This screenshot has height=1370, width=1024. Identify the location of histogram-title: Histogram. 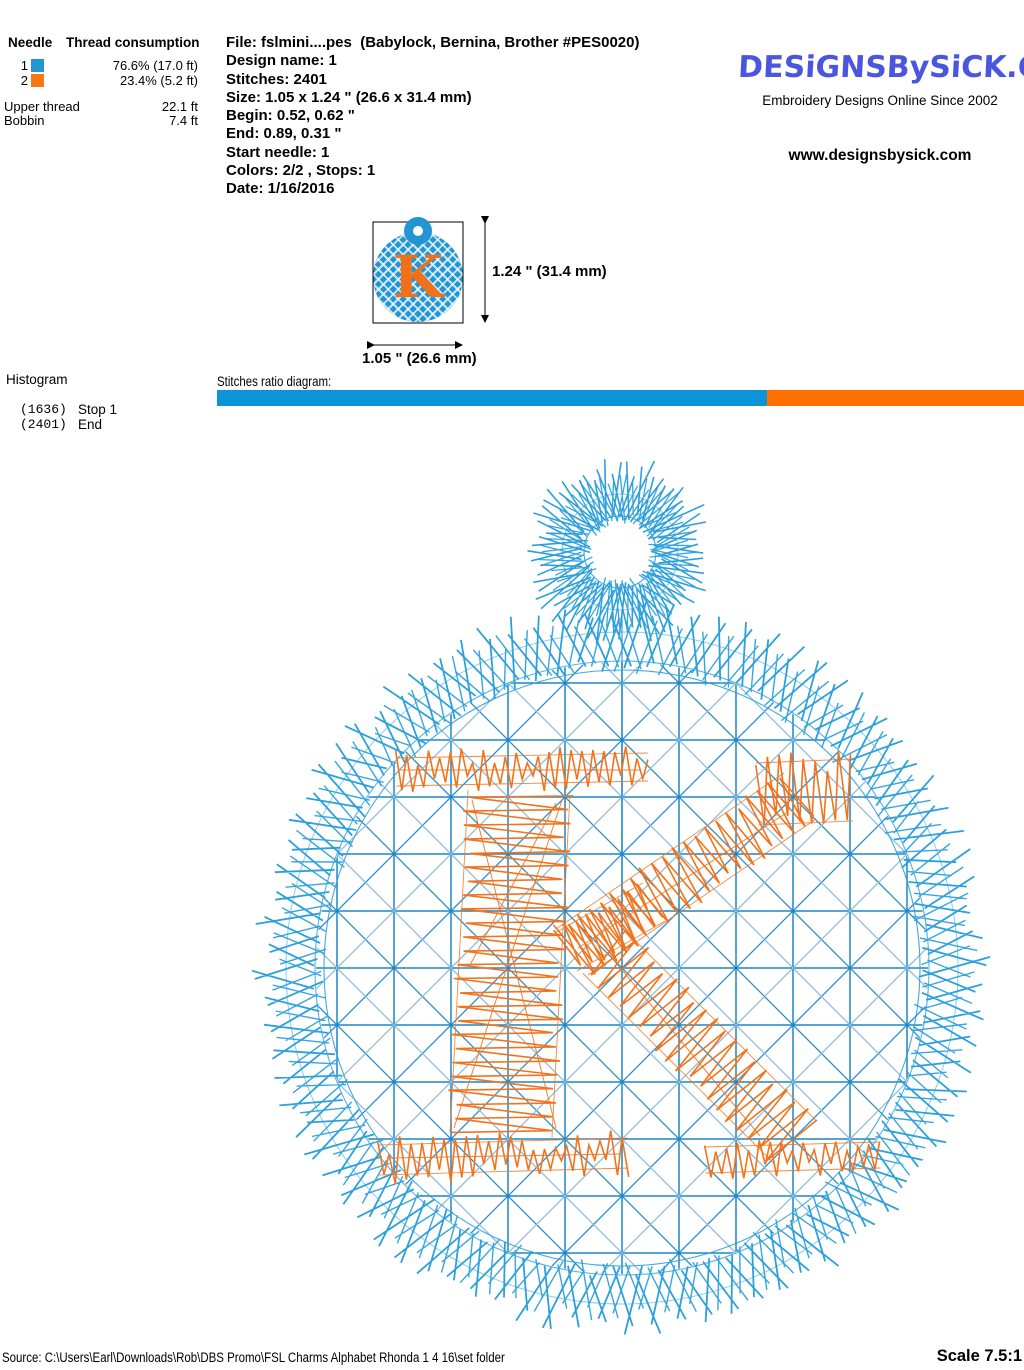
(37, 379).